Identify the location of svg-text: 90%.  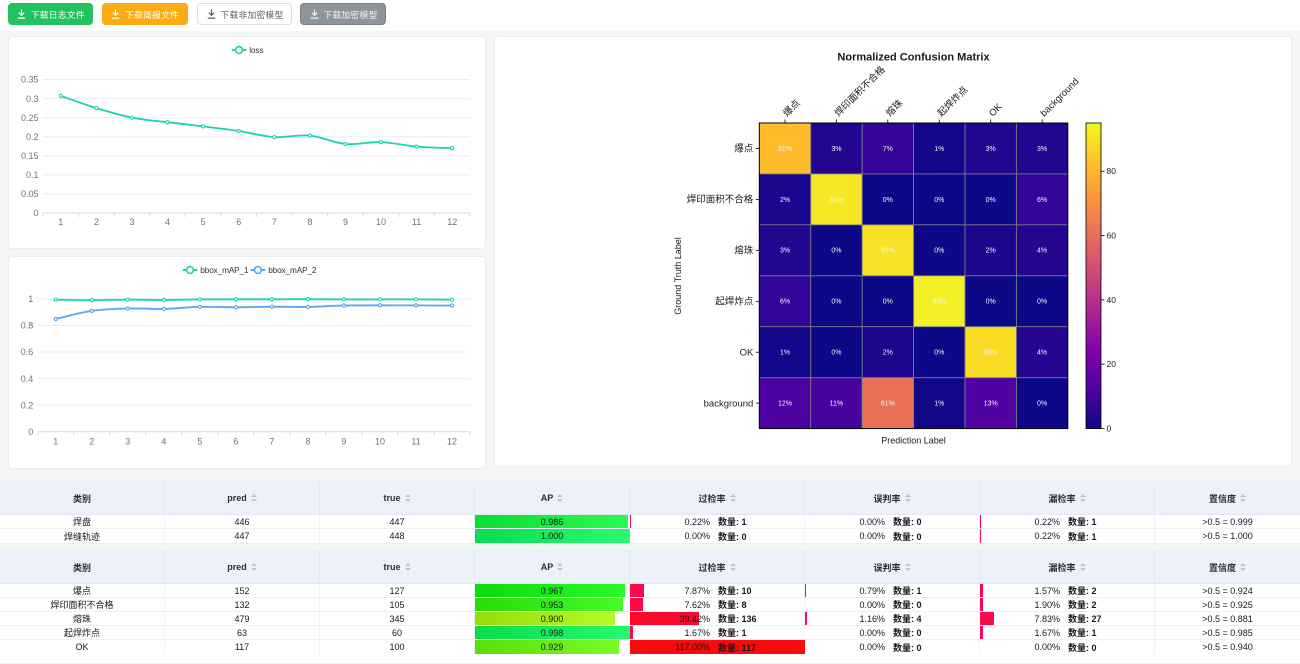
(888, 251).